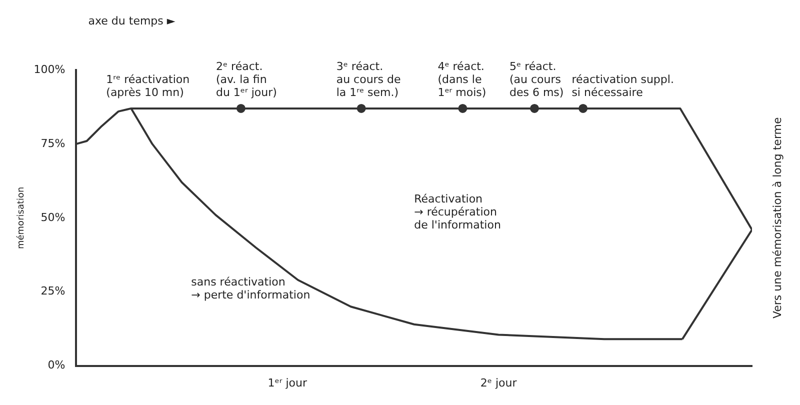 This screenshot has width=800, height=405. Describe the element at coordinates (457, 212) in the screenshot. I see `annotation: Réactivation → récupération de l'information` at that location.